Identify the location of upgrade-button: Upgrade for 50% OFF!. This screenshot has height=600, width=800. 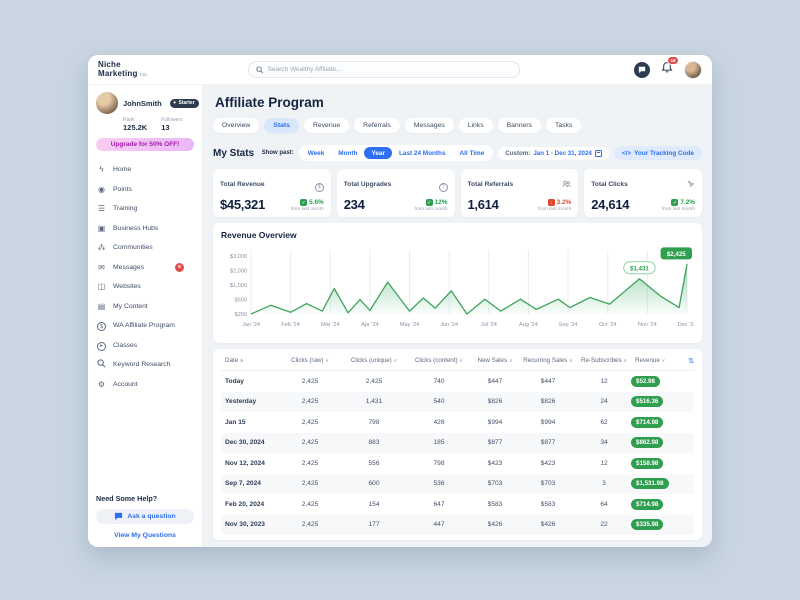
(145, 144).